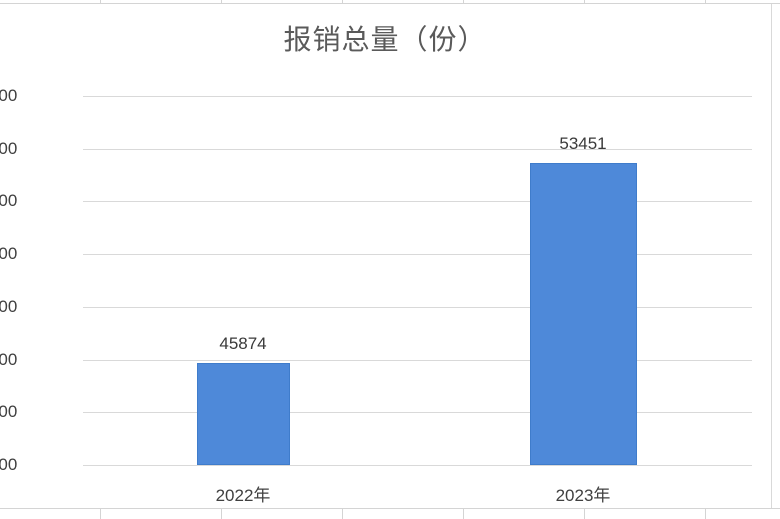 The height and width of the screenshot is (519, 780). I want to click on x-axis-label-2023: 2023年, so click(583, 495).